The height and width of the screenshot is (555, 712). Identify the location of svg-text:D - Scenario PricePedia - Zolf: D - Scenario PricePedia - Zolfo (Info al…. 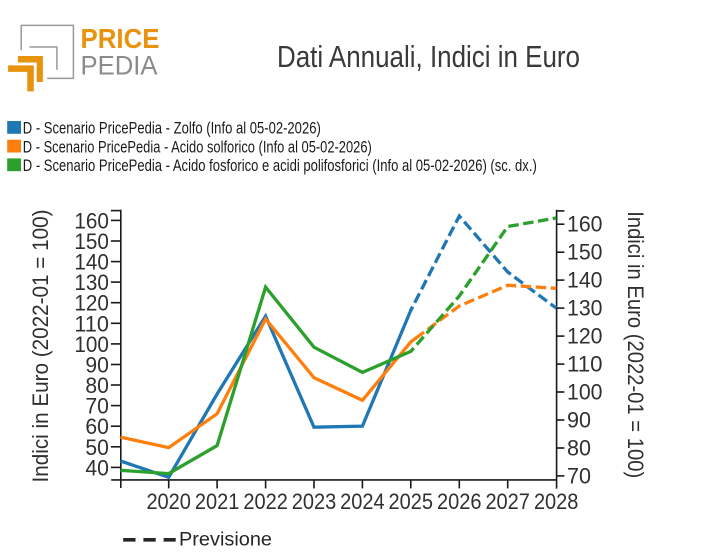
(172, 128).